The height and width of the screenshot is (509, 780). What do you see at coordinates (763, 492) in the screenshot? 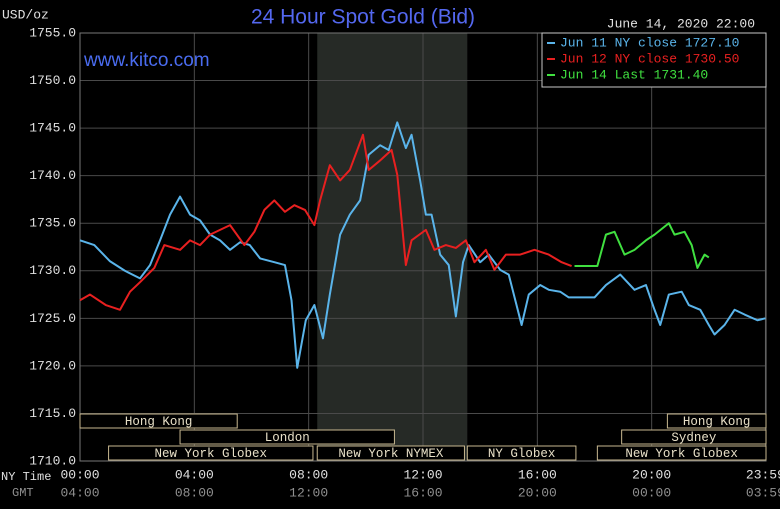
I see `gmt-tick-label: 03:59` at bounding box center [763, 492].